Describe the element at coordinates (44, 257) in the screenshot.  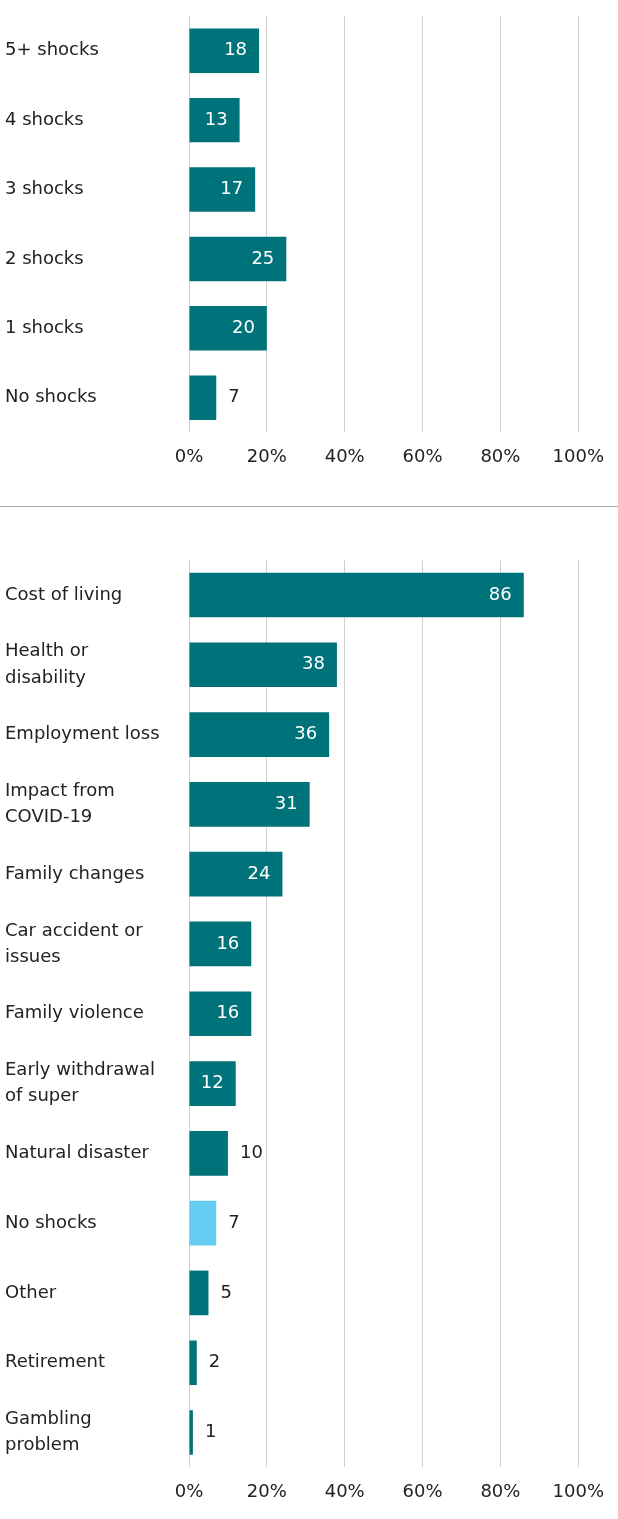
I see `y-tick-label: 2 shocks` at that location.